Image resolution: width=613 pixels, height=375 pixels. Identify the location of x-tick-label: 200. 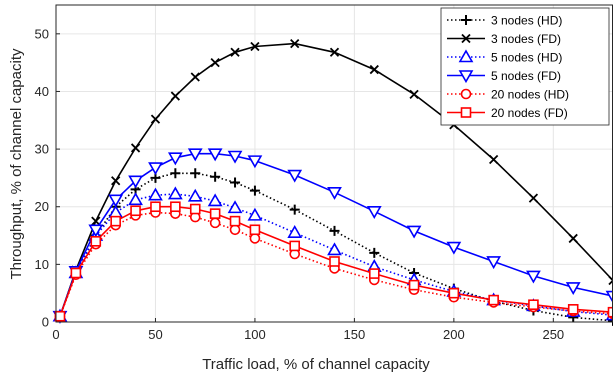
(454, 334).